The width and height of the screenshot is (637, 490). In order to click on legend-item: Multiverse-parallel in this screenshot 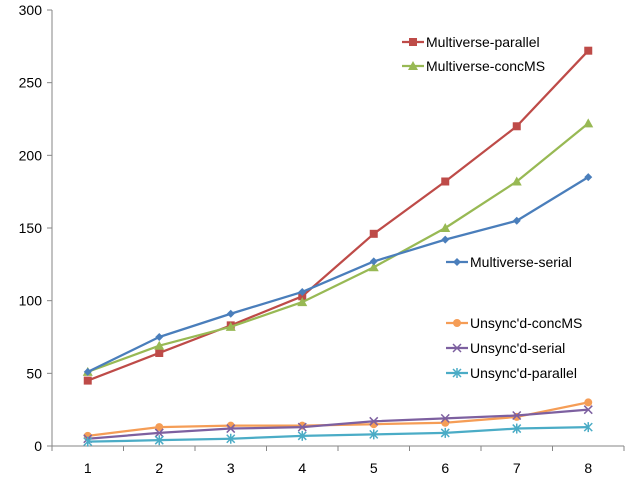, I will do `click(471, 42)`.